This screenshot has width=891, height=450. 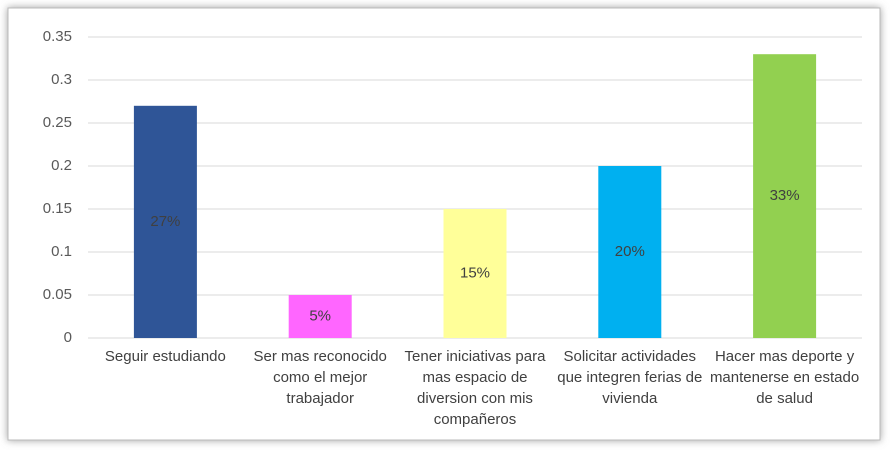 I want to click on value-label: 33%, so click(x=785, y=195).